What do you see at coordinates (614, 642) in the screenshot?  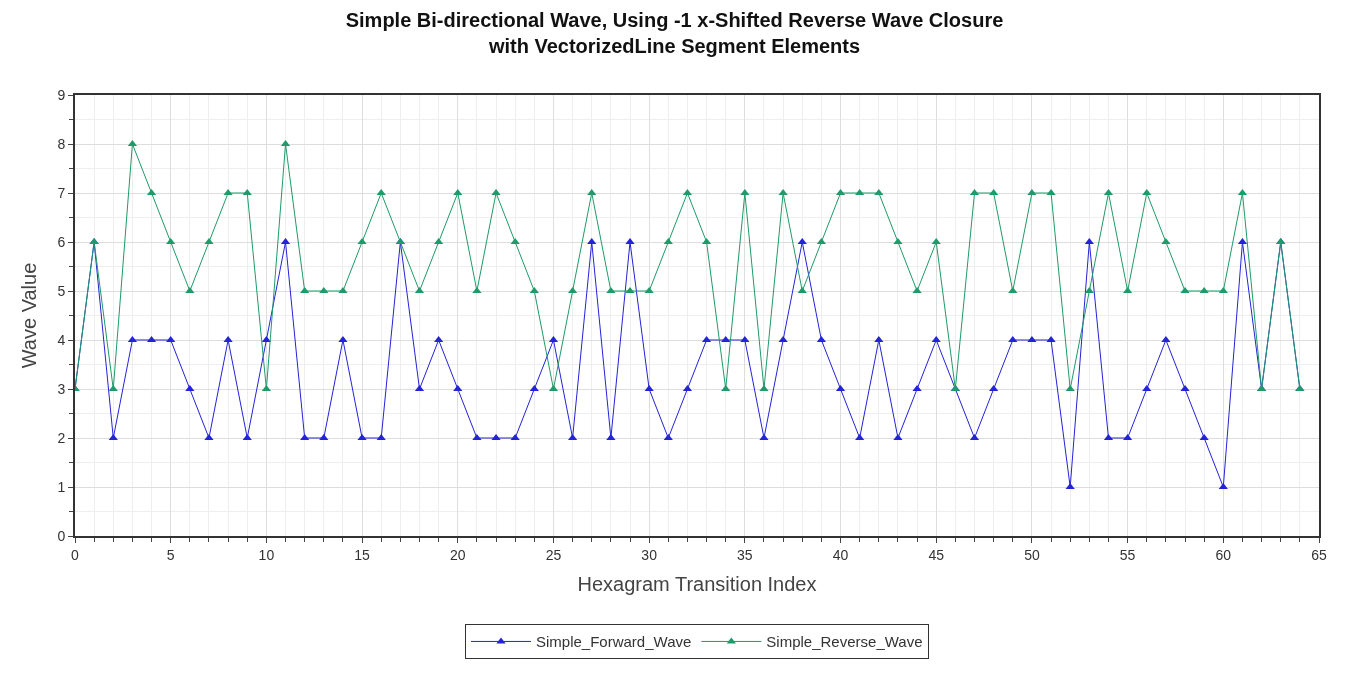 I see `legend-label: Simple_Forward_Wave` at bounding box center [614, 642].